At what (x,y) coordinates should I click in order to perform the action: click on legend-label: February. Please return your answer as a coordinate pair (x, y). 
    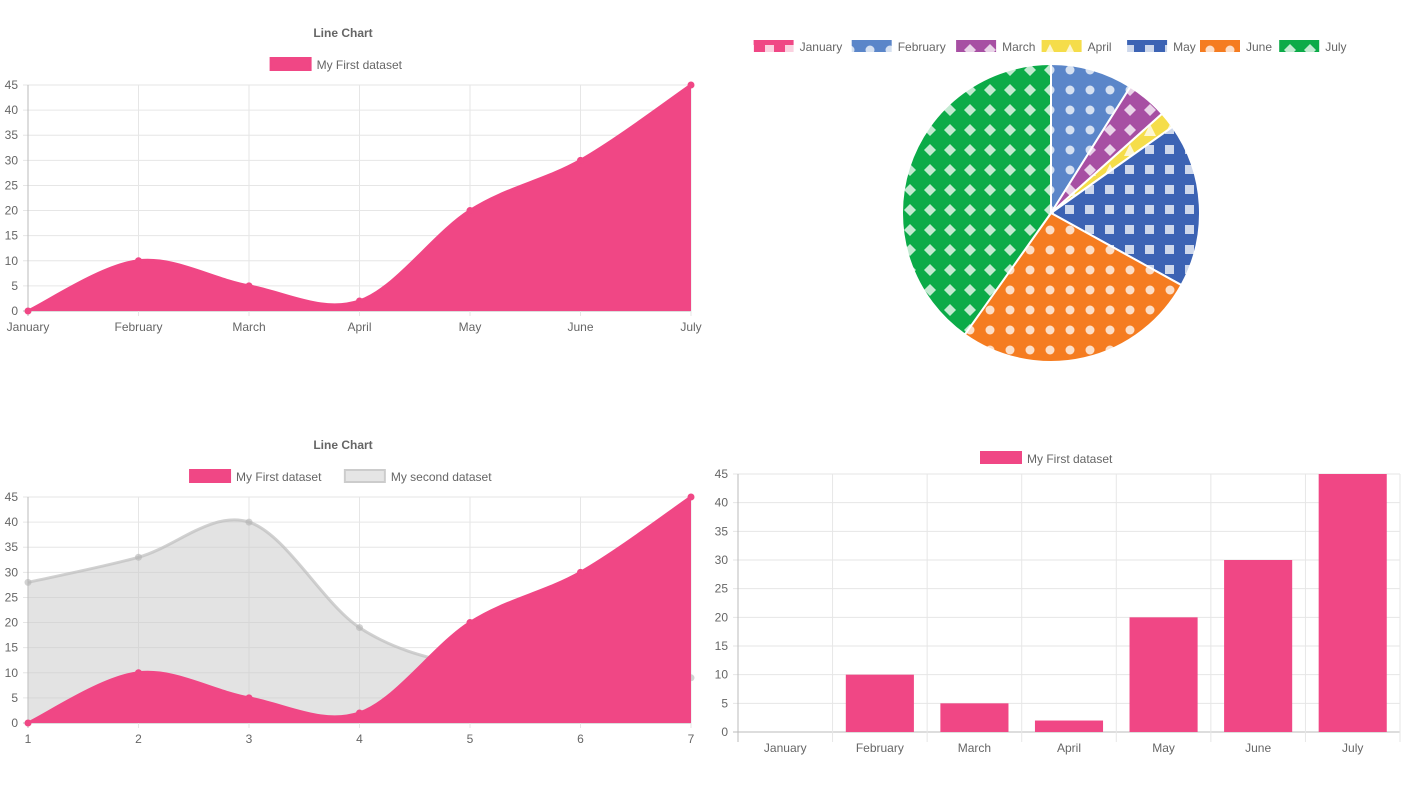
    Looking at the image, I should click on (922, 47).